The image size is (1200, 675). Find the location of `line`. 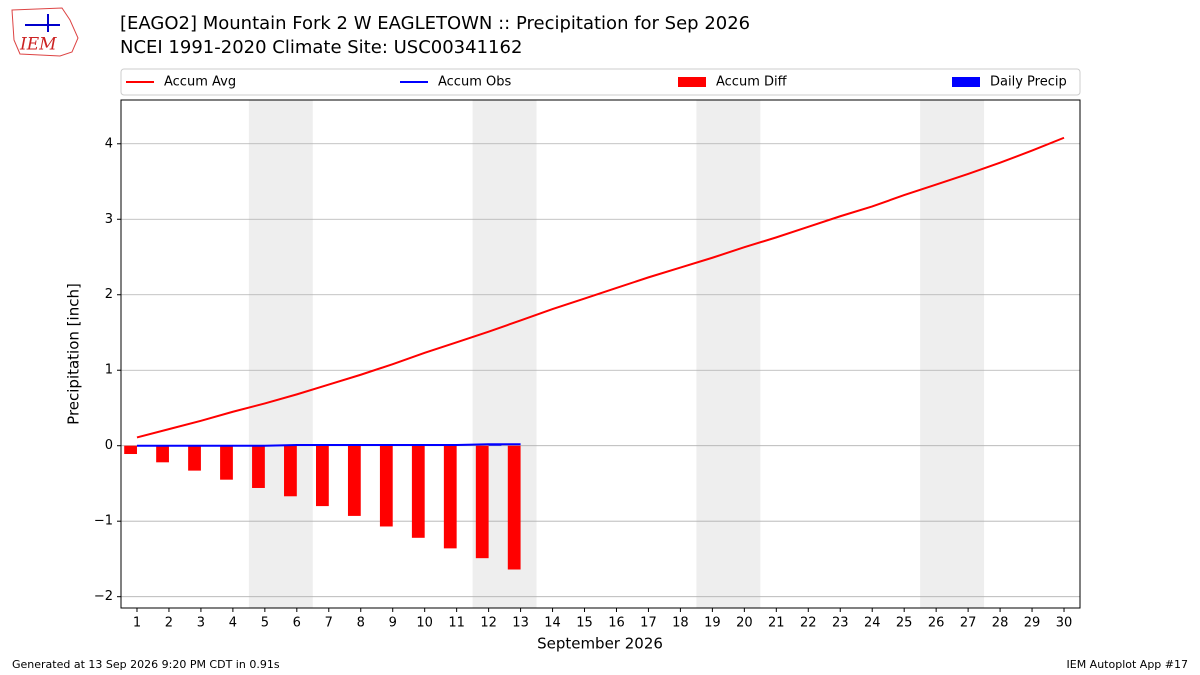

line is located at coordinates (328, 445).